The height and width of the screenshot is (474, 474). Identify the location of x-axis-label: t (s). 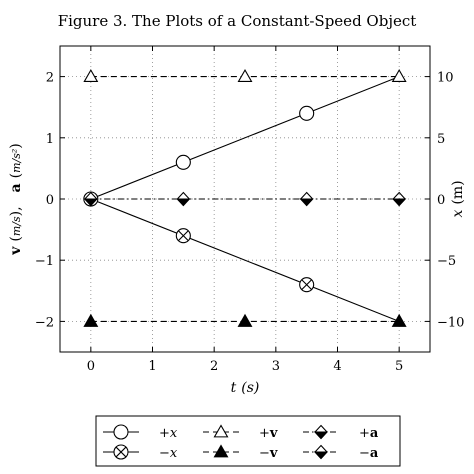
(245, 388).